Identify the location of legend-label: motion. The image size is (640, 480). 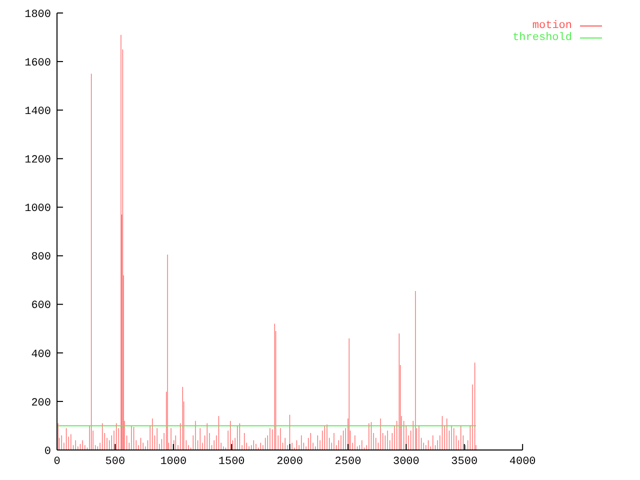
(552, 26).